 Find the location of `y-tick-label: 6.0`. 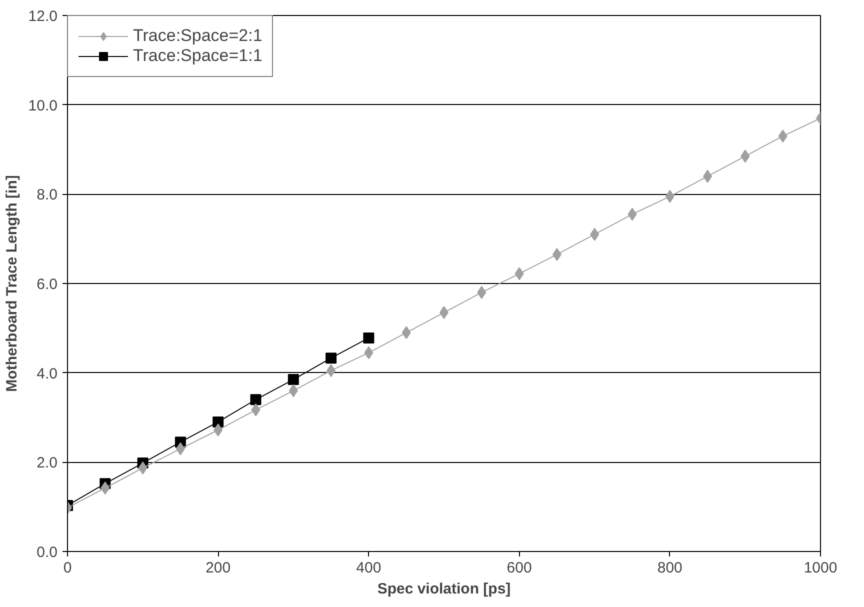

y-tick-label: 6.0 is located at coordinates (47, 284).